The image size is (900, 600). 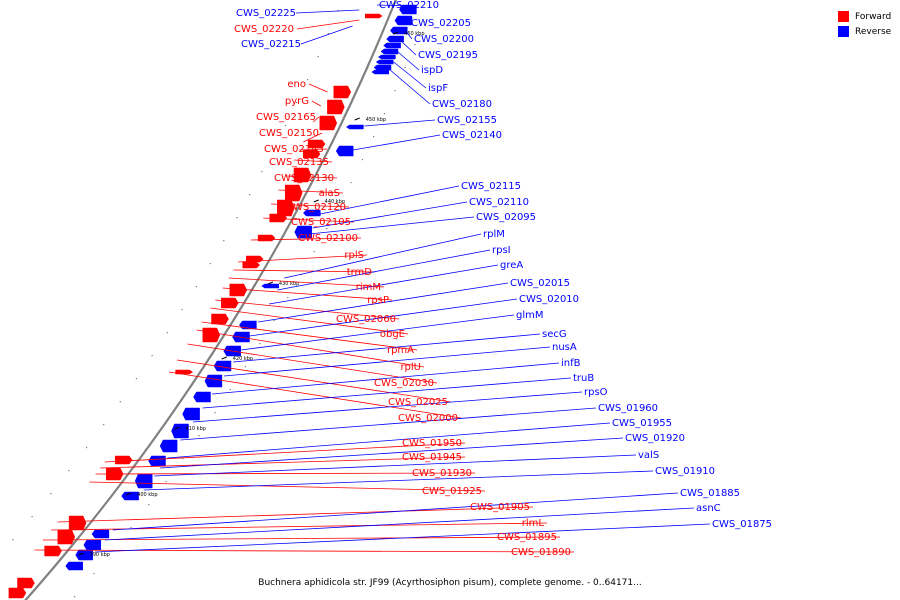 What do you see at coordinates (442, 473) in the screenshot?
I see `forward-gene-label: CWS_01930` at bounding box center [442, 473].